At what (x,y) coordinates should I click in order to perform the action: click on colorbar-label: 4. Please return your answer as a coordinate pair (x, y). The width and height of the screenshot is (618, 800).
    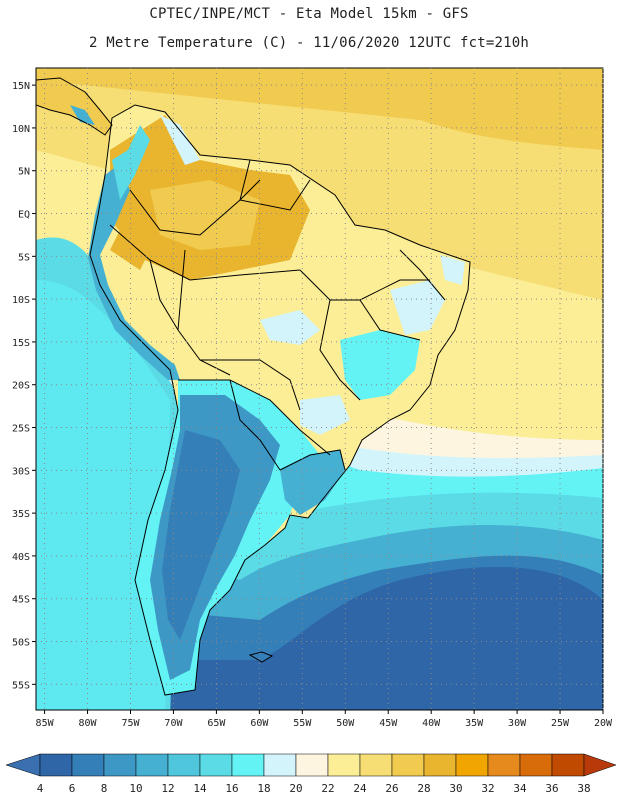
    Looking at the image, I should click on (40, 788).